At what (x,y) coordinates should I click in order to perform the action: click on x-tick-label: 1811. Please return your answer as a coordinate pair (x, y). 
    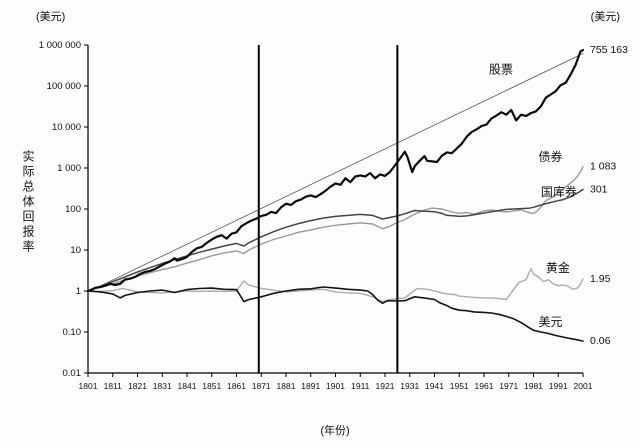
    Looking at the image, I should click on (113, 386).